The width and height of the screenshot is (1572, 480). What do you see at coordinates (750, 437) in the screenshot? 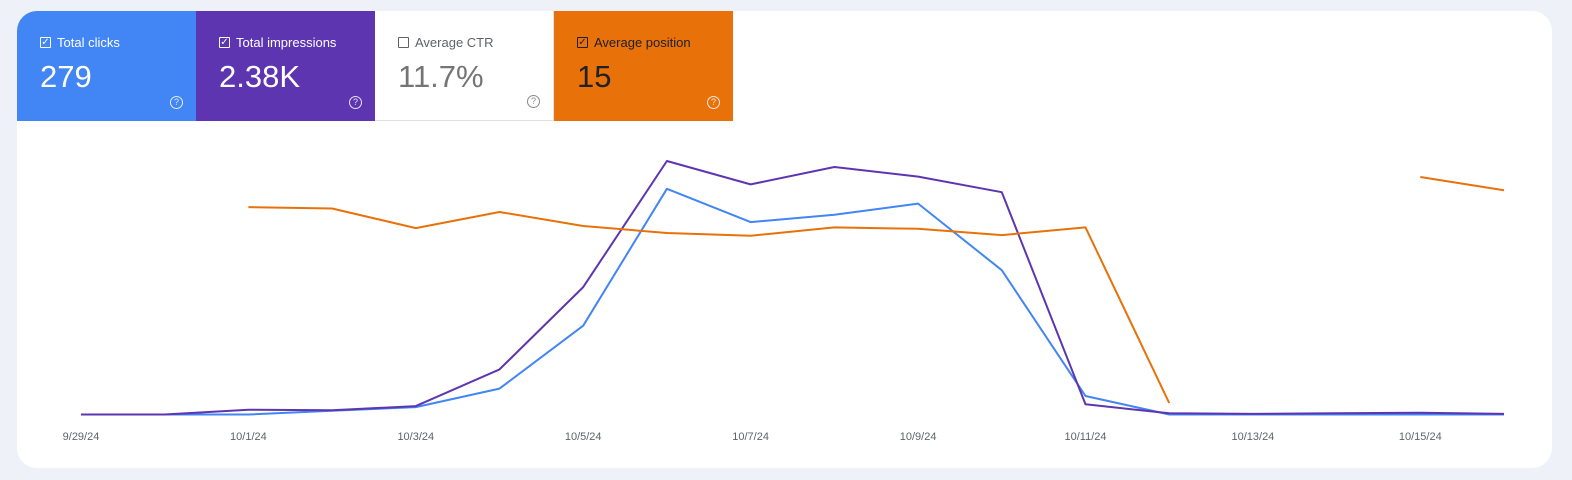
I see `x-tick-label: 10/7/24` at bounding box center [750, 437].